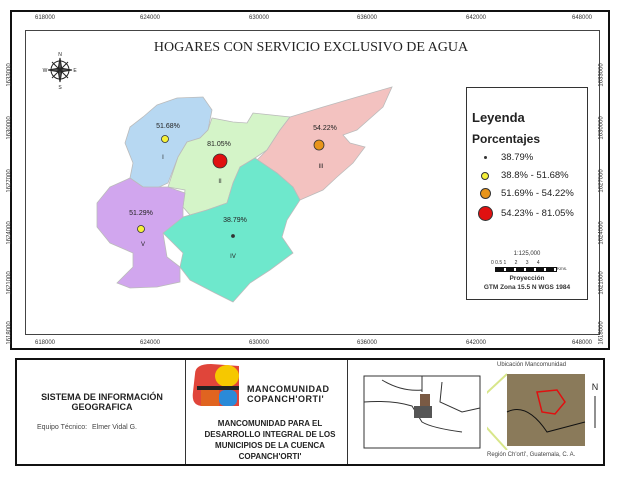 Image resolution: width=622 pixels, height=480 pixels. I want to click on scale-ticks: 0 0.5 1 2 3 4, so click(515, 263).